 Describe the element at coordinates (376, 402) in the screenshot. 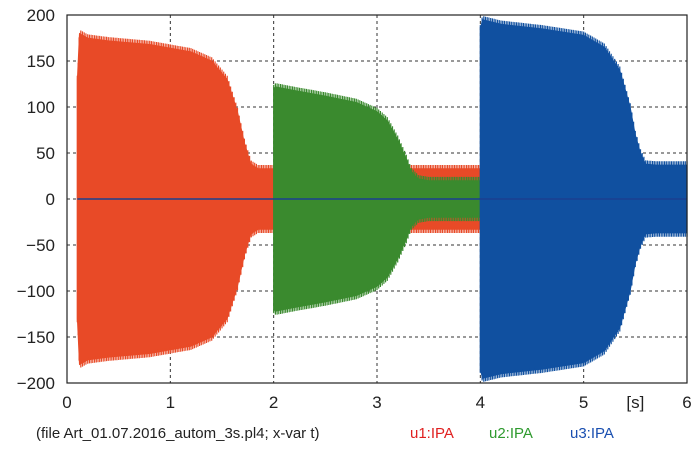

I see `x-tick-label: 3` at that location.